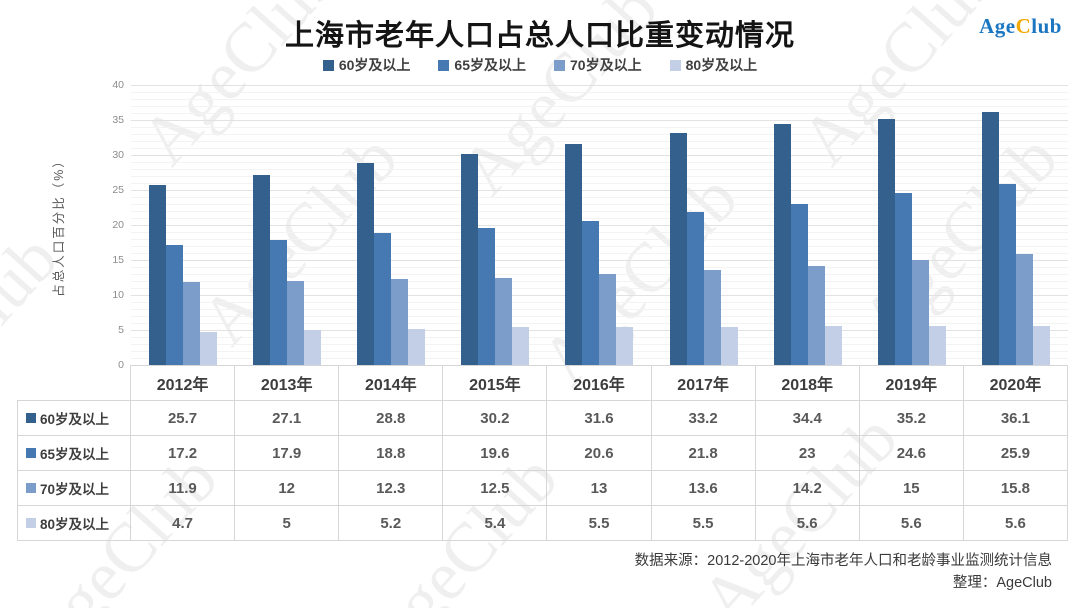 The width and height of the screenshot is (1080, 608). What do you see at coordinates (59, 225) in the screenshot?
I see `y-axis-title: 占总人口百分比（%）` at bounding box center [59, 225].